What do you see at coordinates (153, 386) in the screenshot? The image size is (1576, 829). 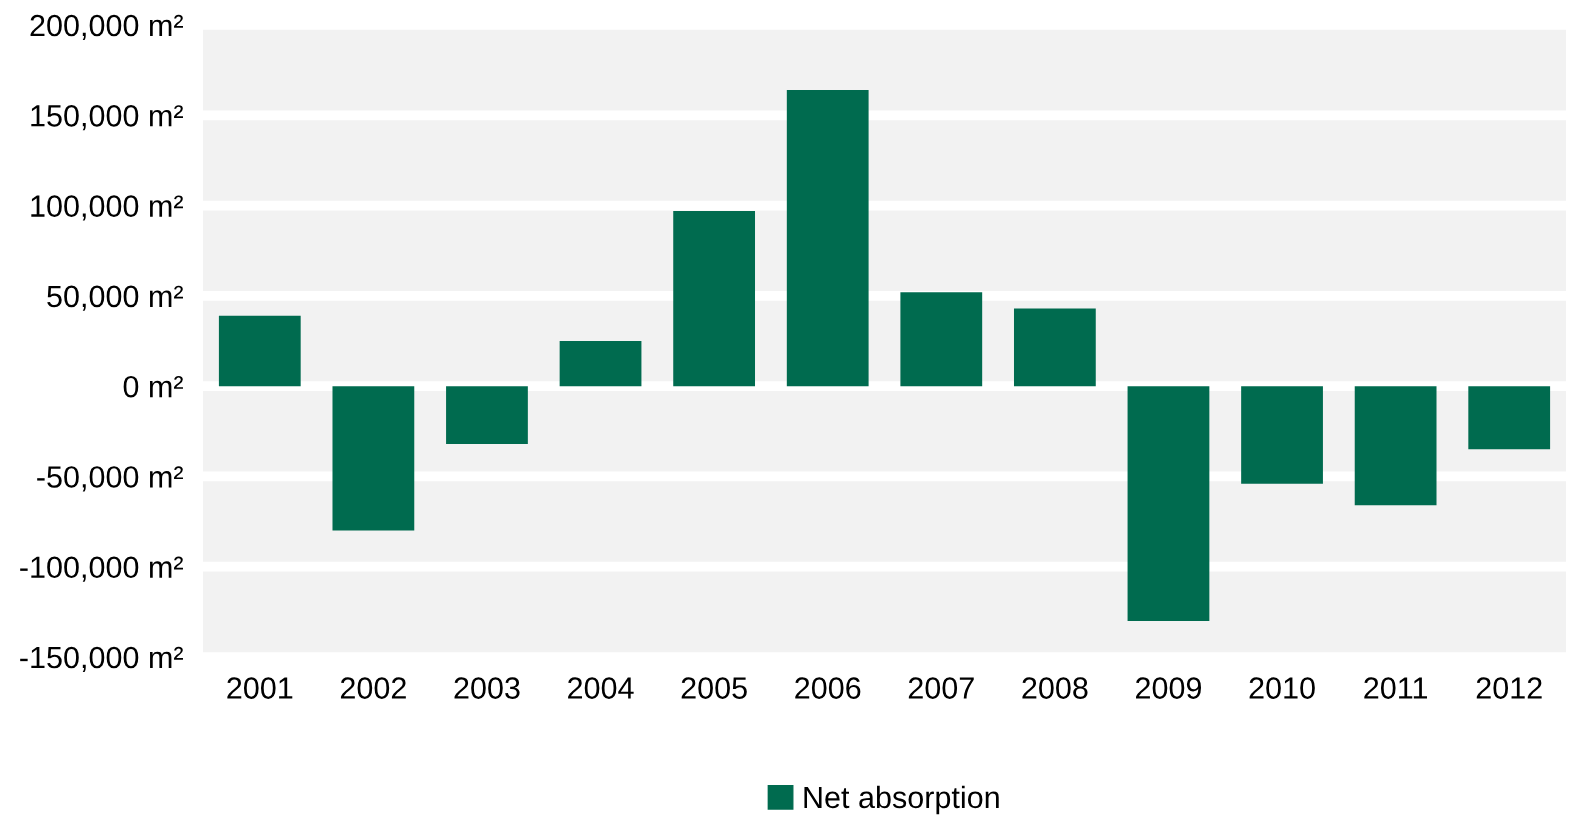 I see `y-tick-label: 0 m²` at bounding box center [153, 386].